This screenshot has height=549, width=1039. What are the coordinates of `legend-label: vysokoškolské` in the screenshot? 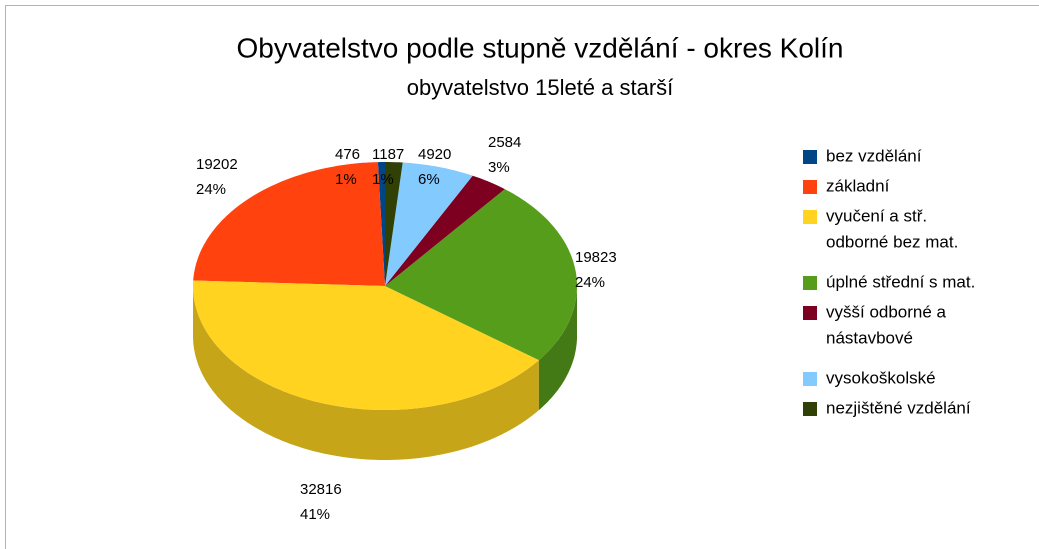 It's located at (881, 377).